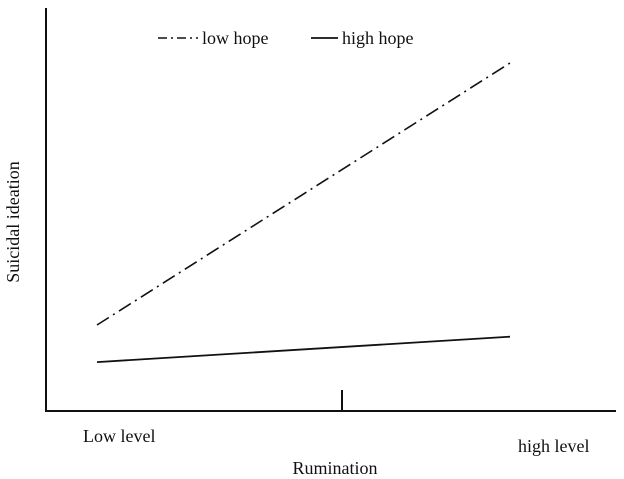 This screenshot has width=624, height=479. I want to click on x-tick-label-low: Low level, so click(119, 436).